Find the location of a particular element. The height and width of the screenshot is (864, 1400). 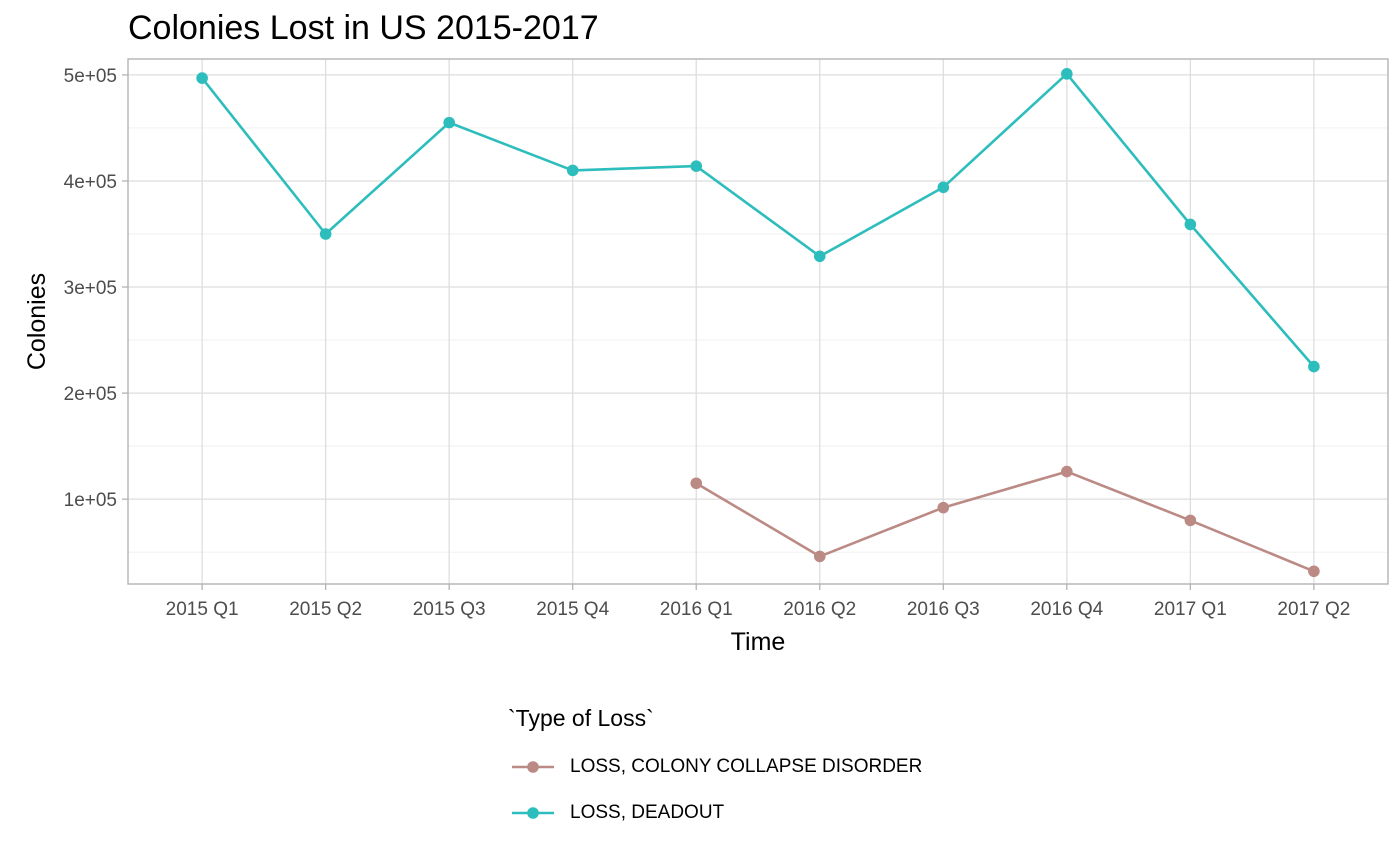

legend-title: `Type of Loss` is located at coordinates (581, 718).